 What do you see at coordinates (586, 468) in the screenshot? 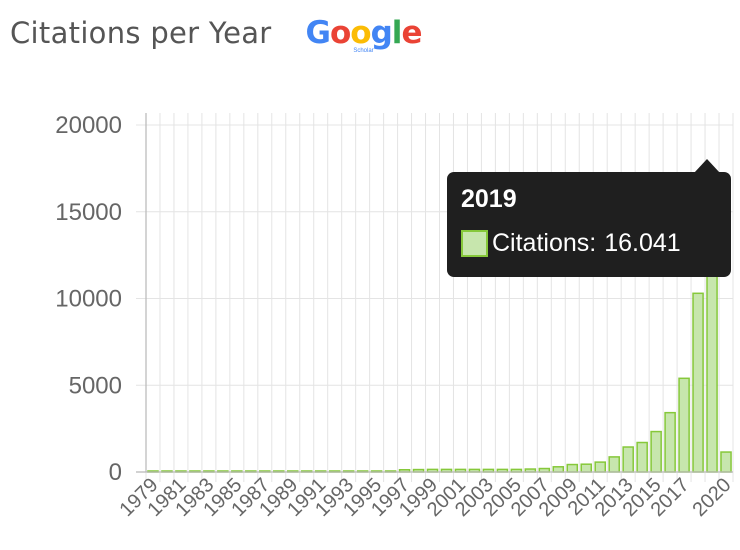
I see `bar-2010` at bounding box center [586, 468].